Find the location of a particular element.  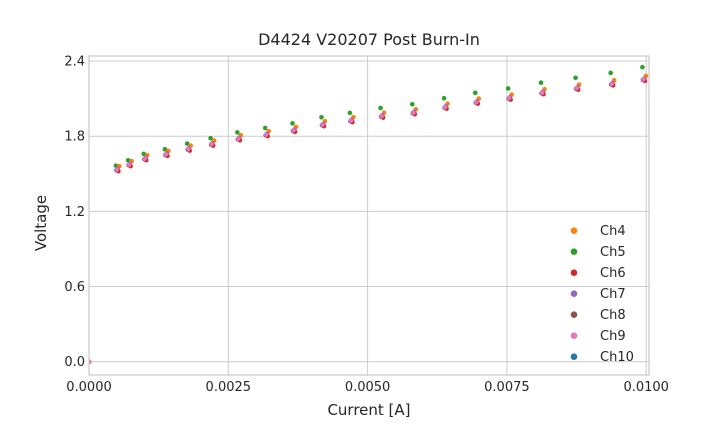

legend-item-ch7: Ch7 is located at coordinates (598, 294).